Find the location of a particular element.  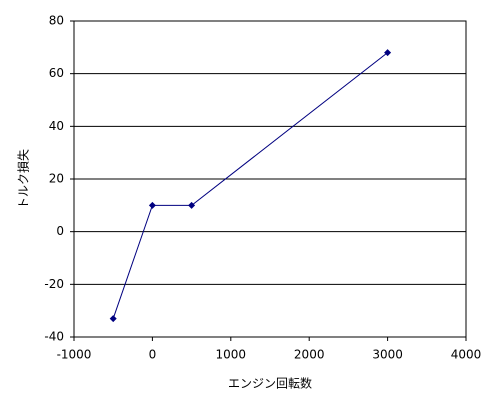

y-tick-label: -20 is located at coordinates (54, 284).